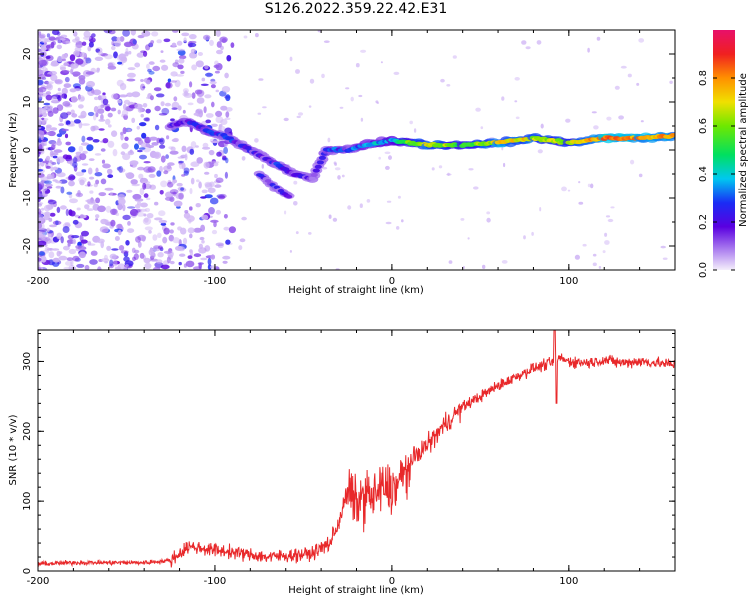  I want to click on y-tick-label: -10, so click(27, 198).